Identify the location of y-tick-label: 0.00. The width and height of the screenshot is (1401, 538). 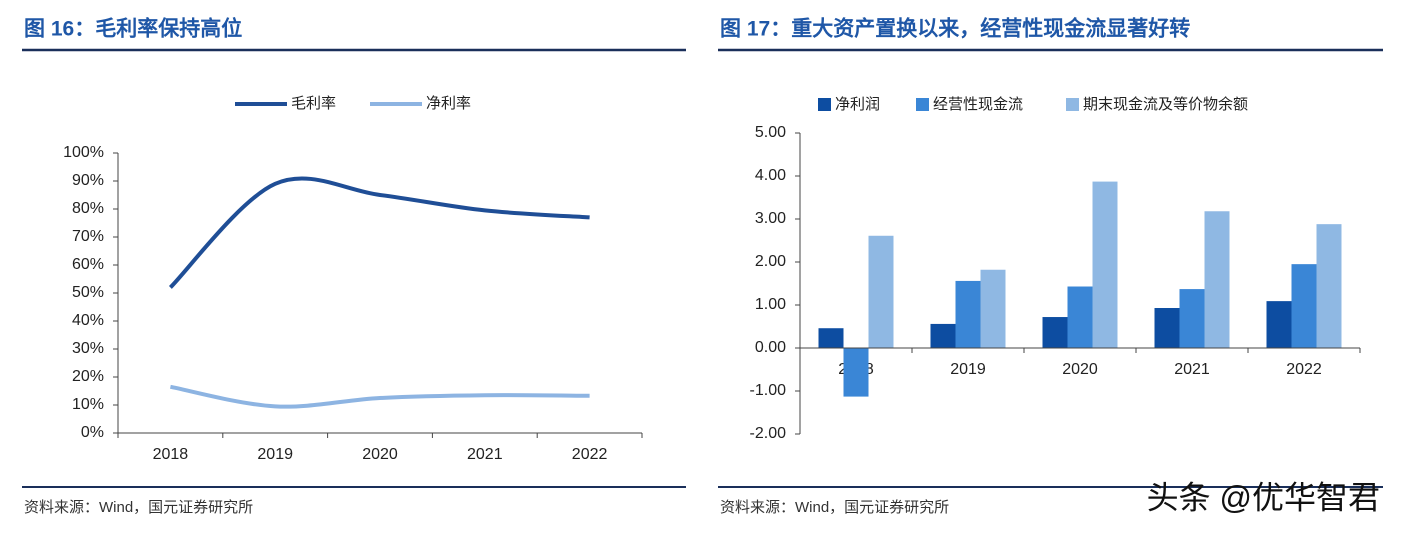
(770, 347).